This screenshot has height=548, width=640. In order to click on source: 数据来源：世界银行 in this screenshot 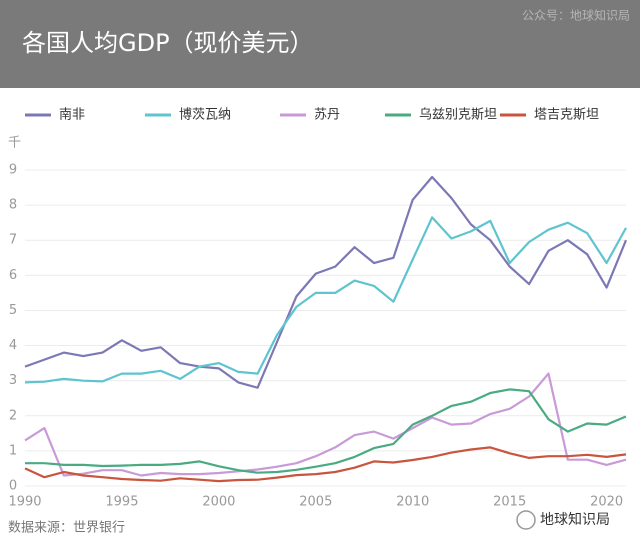, I will do `click(66, 528)`.